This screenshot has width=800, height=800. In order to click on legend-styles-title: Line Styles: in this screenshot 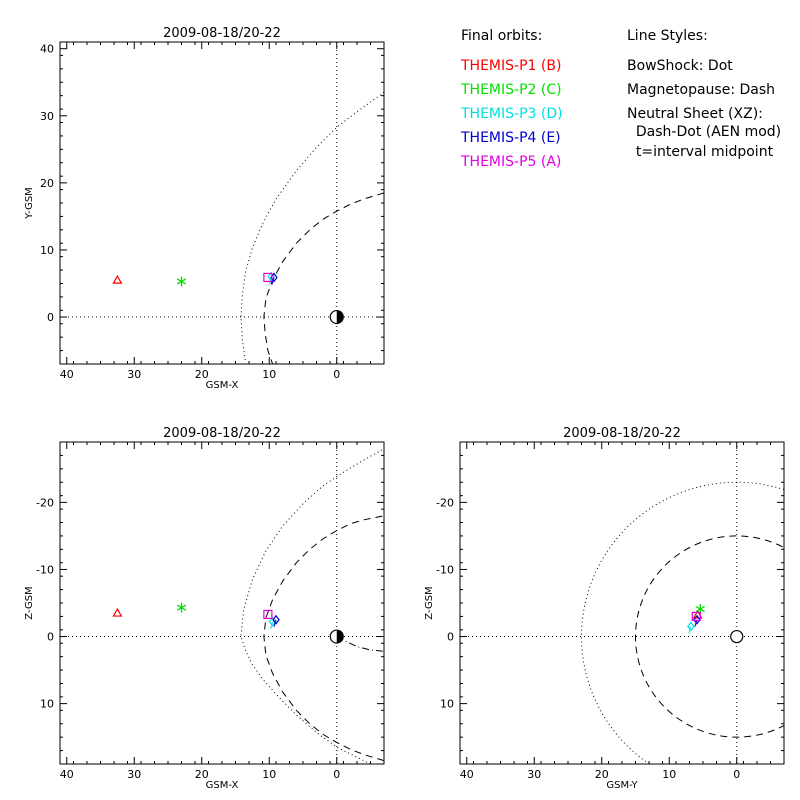, I will do `click(667, 36)`.